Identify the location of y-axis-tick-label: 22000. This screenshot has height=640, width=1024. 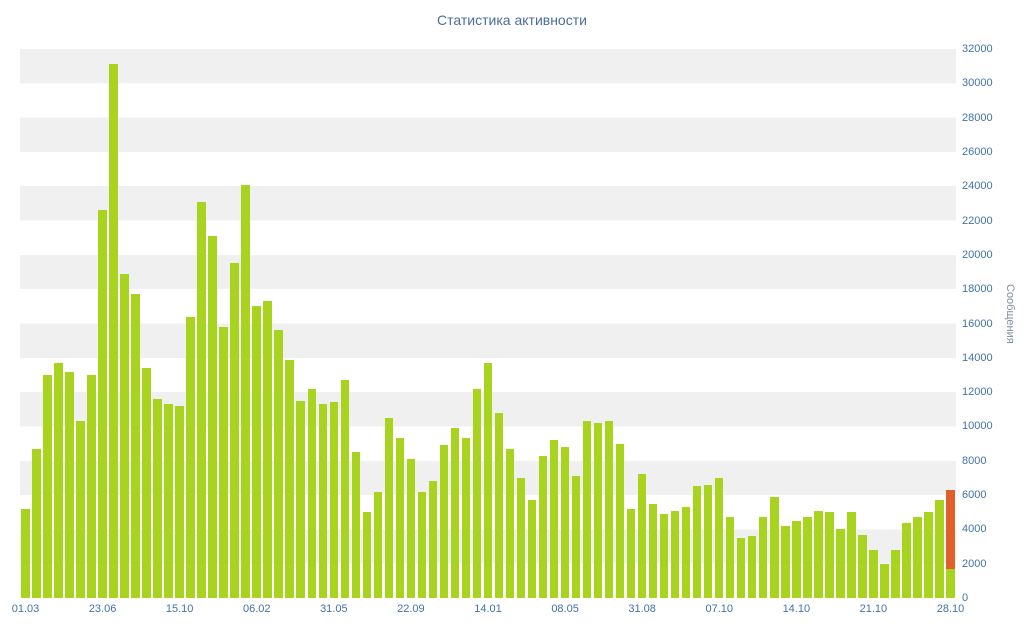
(977, 220).